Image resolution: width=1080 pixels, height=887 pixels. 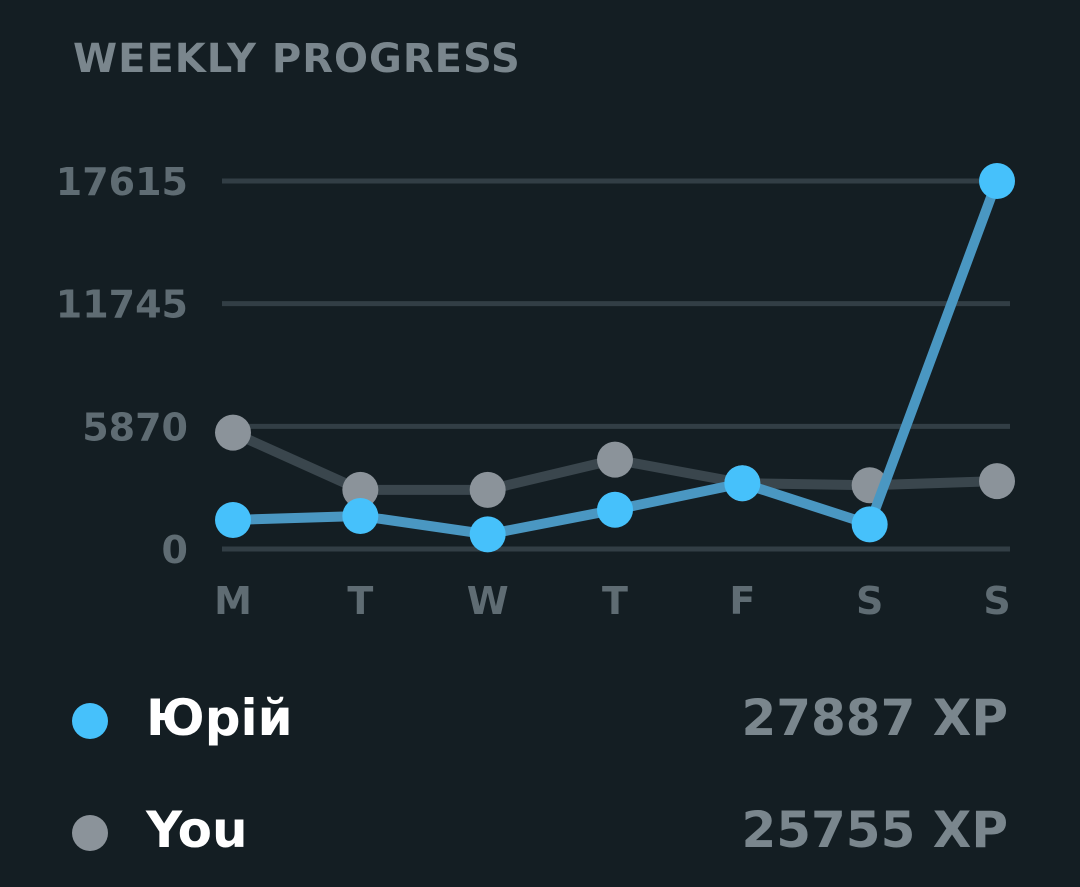 What do you see at coordinates (90, 721) in the screenshot?
I see `legend-dot-yurii` at bounding box center [90, 721].